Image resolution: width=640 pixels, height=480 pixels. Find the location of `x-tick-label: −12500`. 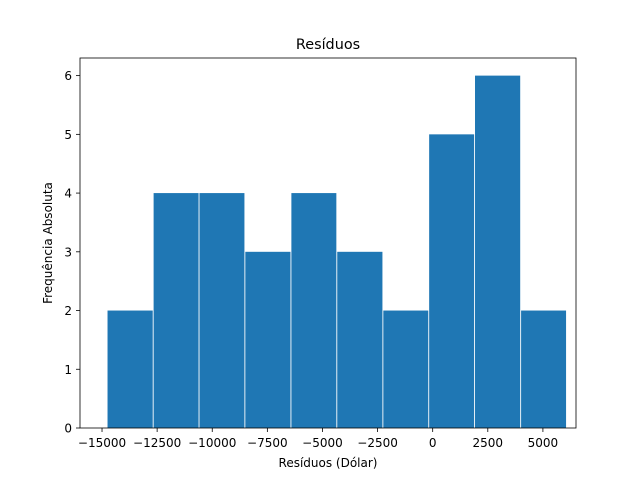

x-tick-label: −12500 is located at coordinates (157, 443).